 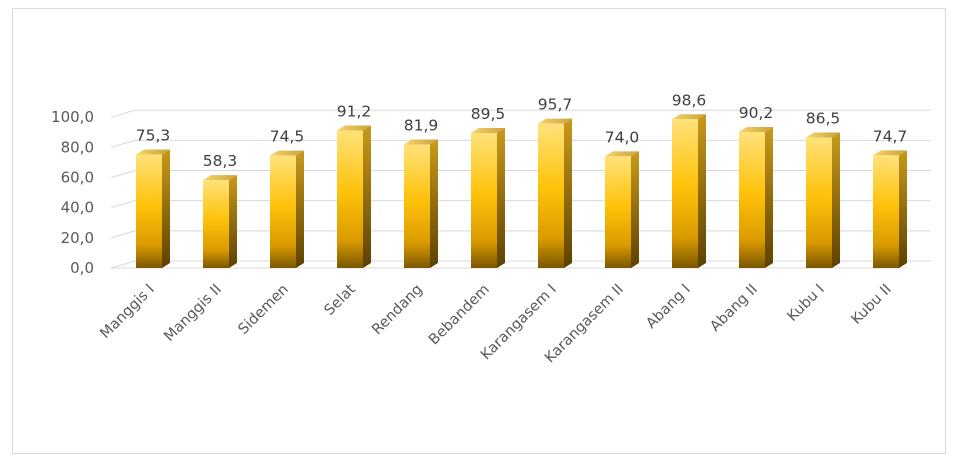 I want to click on x-tick-label: Rendang, so click(x=397, y=310).